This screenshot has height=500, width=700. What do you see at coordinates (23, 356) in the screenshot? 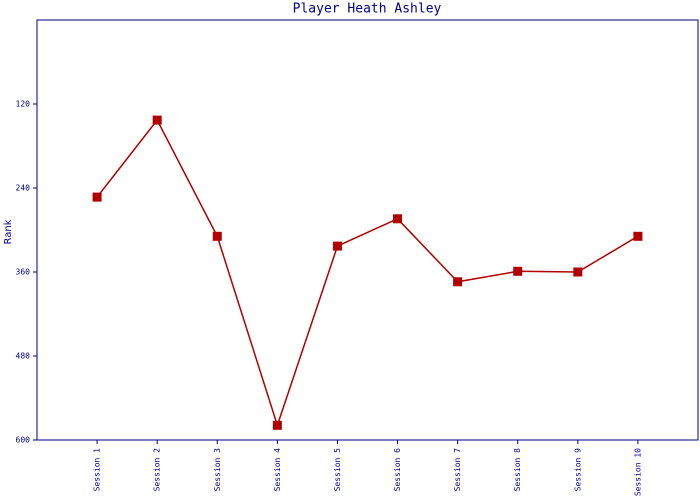
I see `y-tick-label: 480` at bounding box center [23, 356].